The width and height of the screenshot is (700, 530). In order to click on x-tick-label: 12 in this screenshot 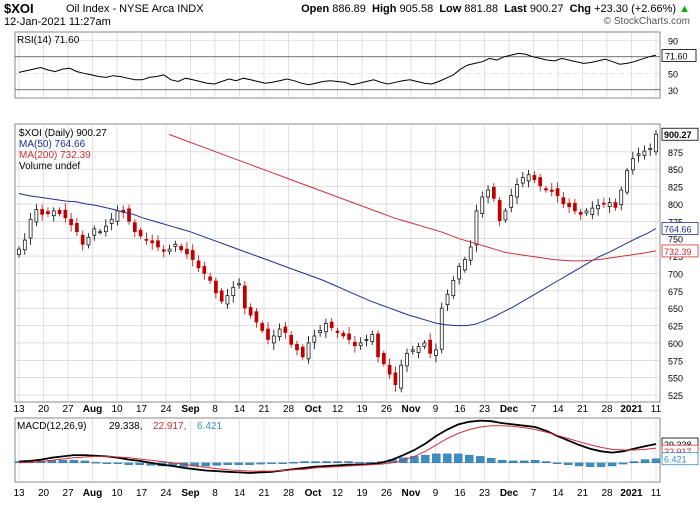, I will do `click(338, 493)`.